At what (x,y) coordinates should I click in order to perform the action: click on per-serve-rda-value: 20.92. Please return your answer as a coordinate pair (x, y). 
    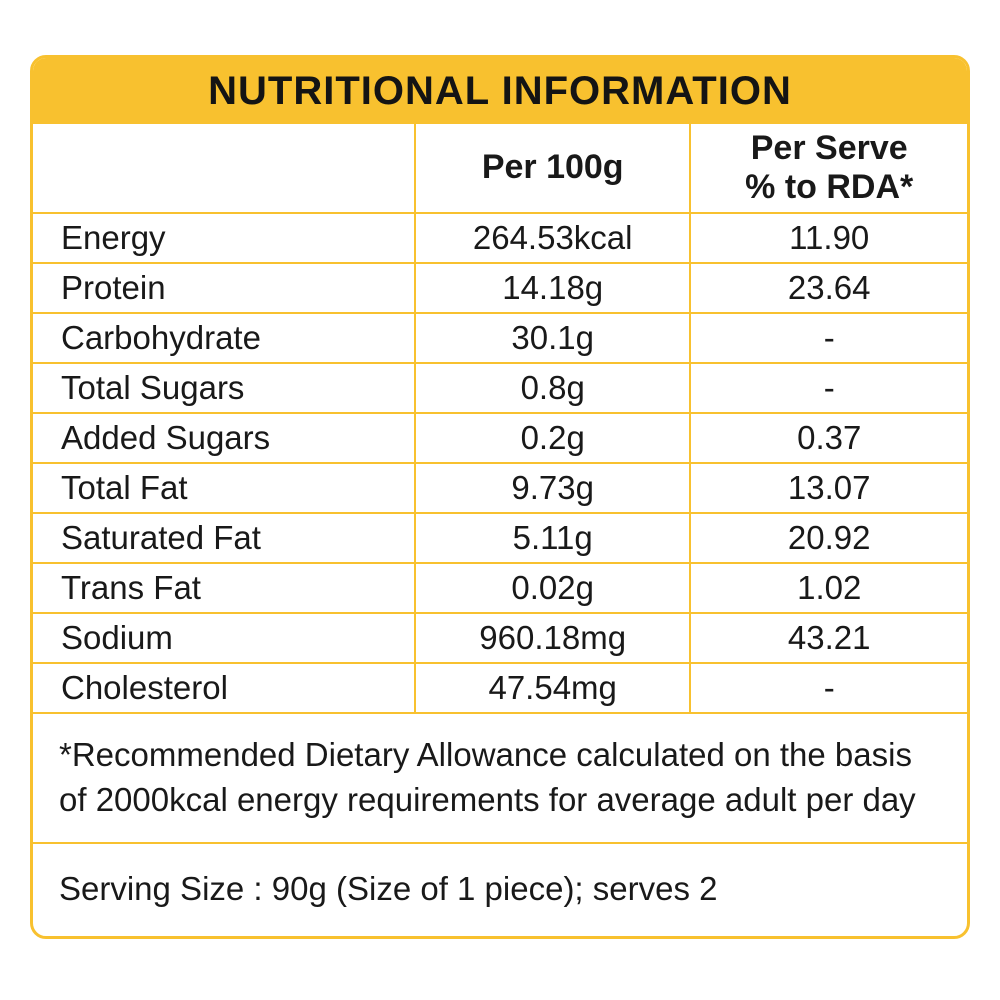
    Looking at the image, I should click on (829, 537).